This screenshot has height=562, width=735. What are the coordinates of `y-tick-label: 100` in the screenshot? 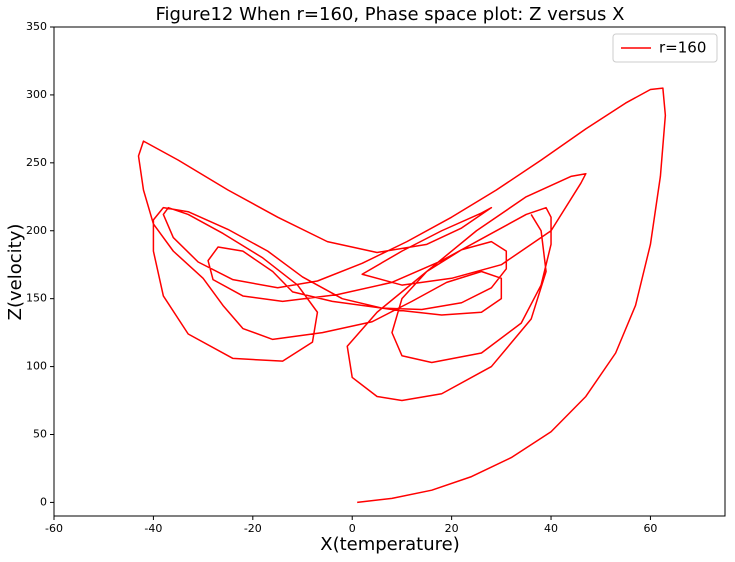 It's located at (36, 366).